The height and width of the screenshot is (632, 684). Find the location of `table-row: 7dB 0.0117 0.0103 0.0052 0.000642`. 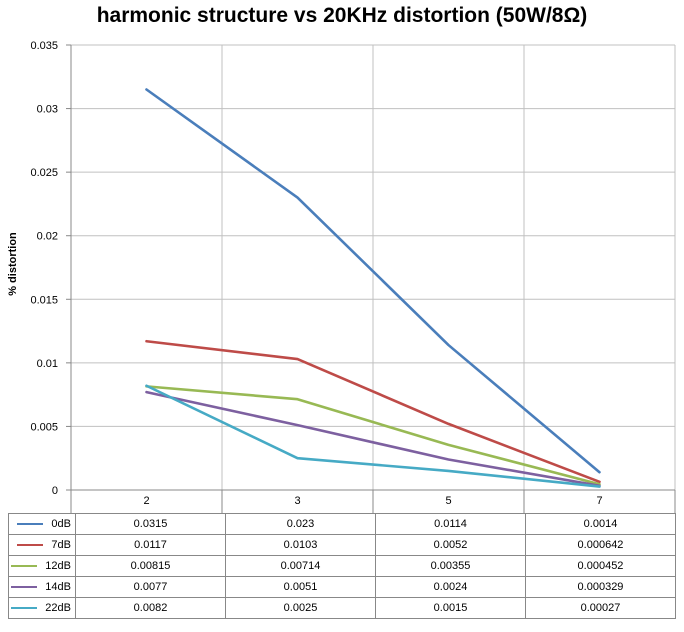

table-row: 7dB 0.0117 0.0103 0.0052 0.000642 is located at coordinates (342, 545).